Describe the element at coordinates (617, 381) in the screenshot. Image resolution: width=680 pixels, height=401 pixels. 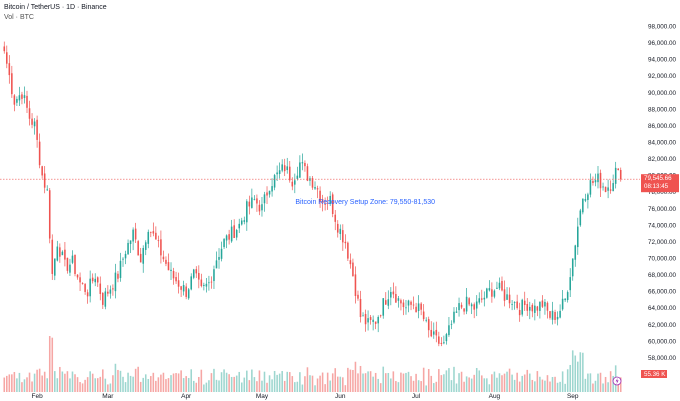
I see `bolt-icon` at that location.